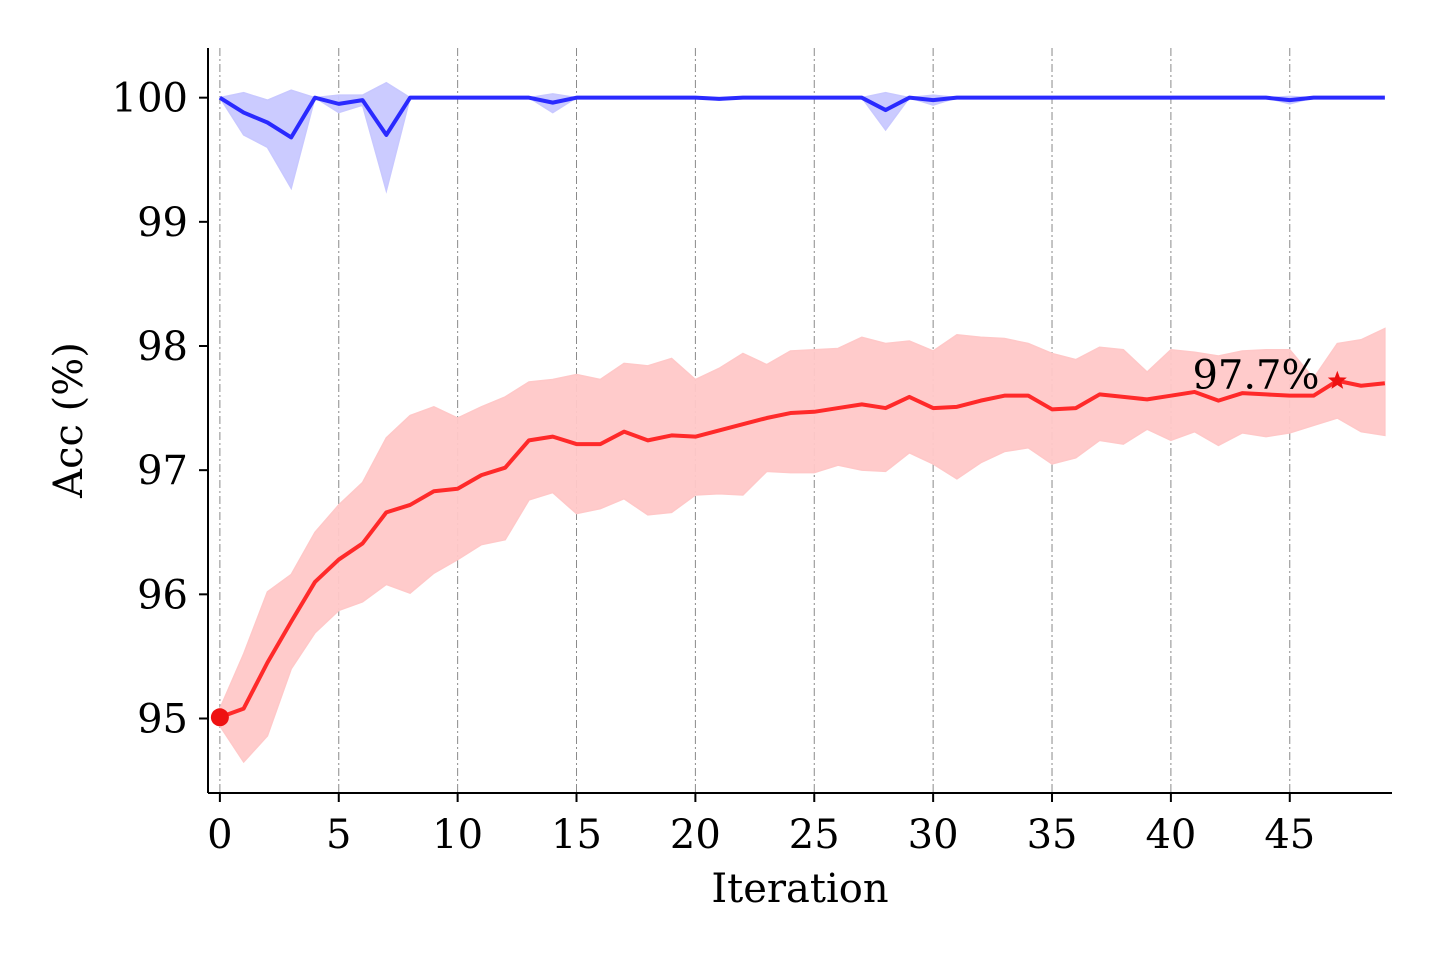 This screenshot has height=960, width=1440. What do you see at coordinates (1170, 835) in the screenshot?
I see `x-tick-label-40: 40` at bounding box center [1170, 835].